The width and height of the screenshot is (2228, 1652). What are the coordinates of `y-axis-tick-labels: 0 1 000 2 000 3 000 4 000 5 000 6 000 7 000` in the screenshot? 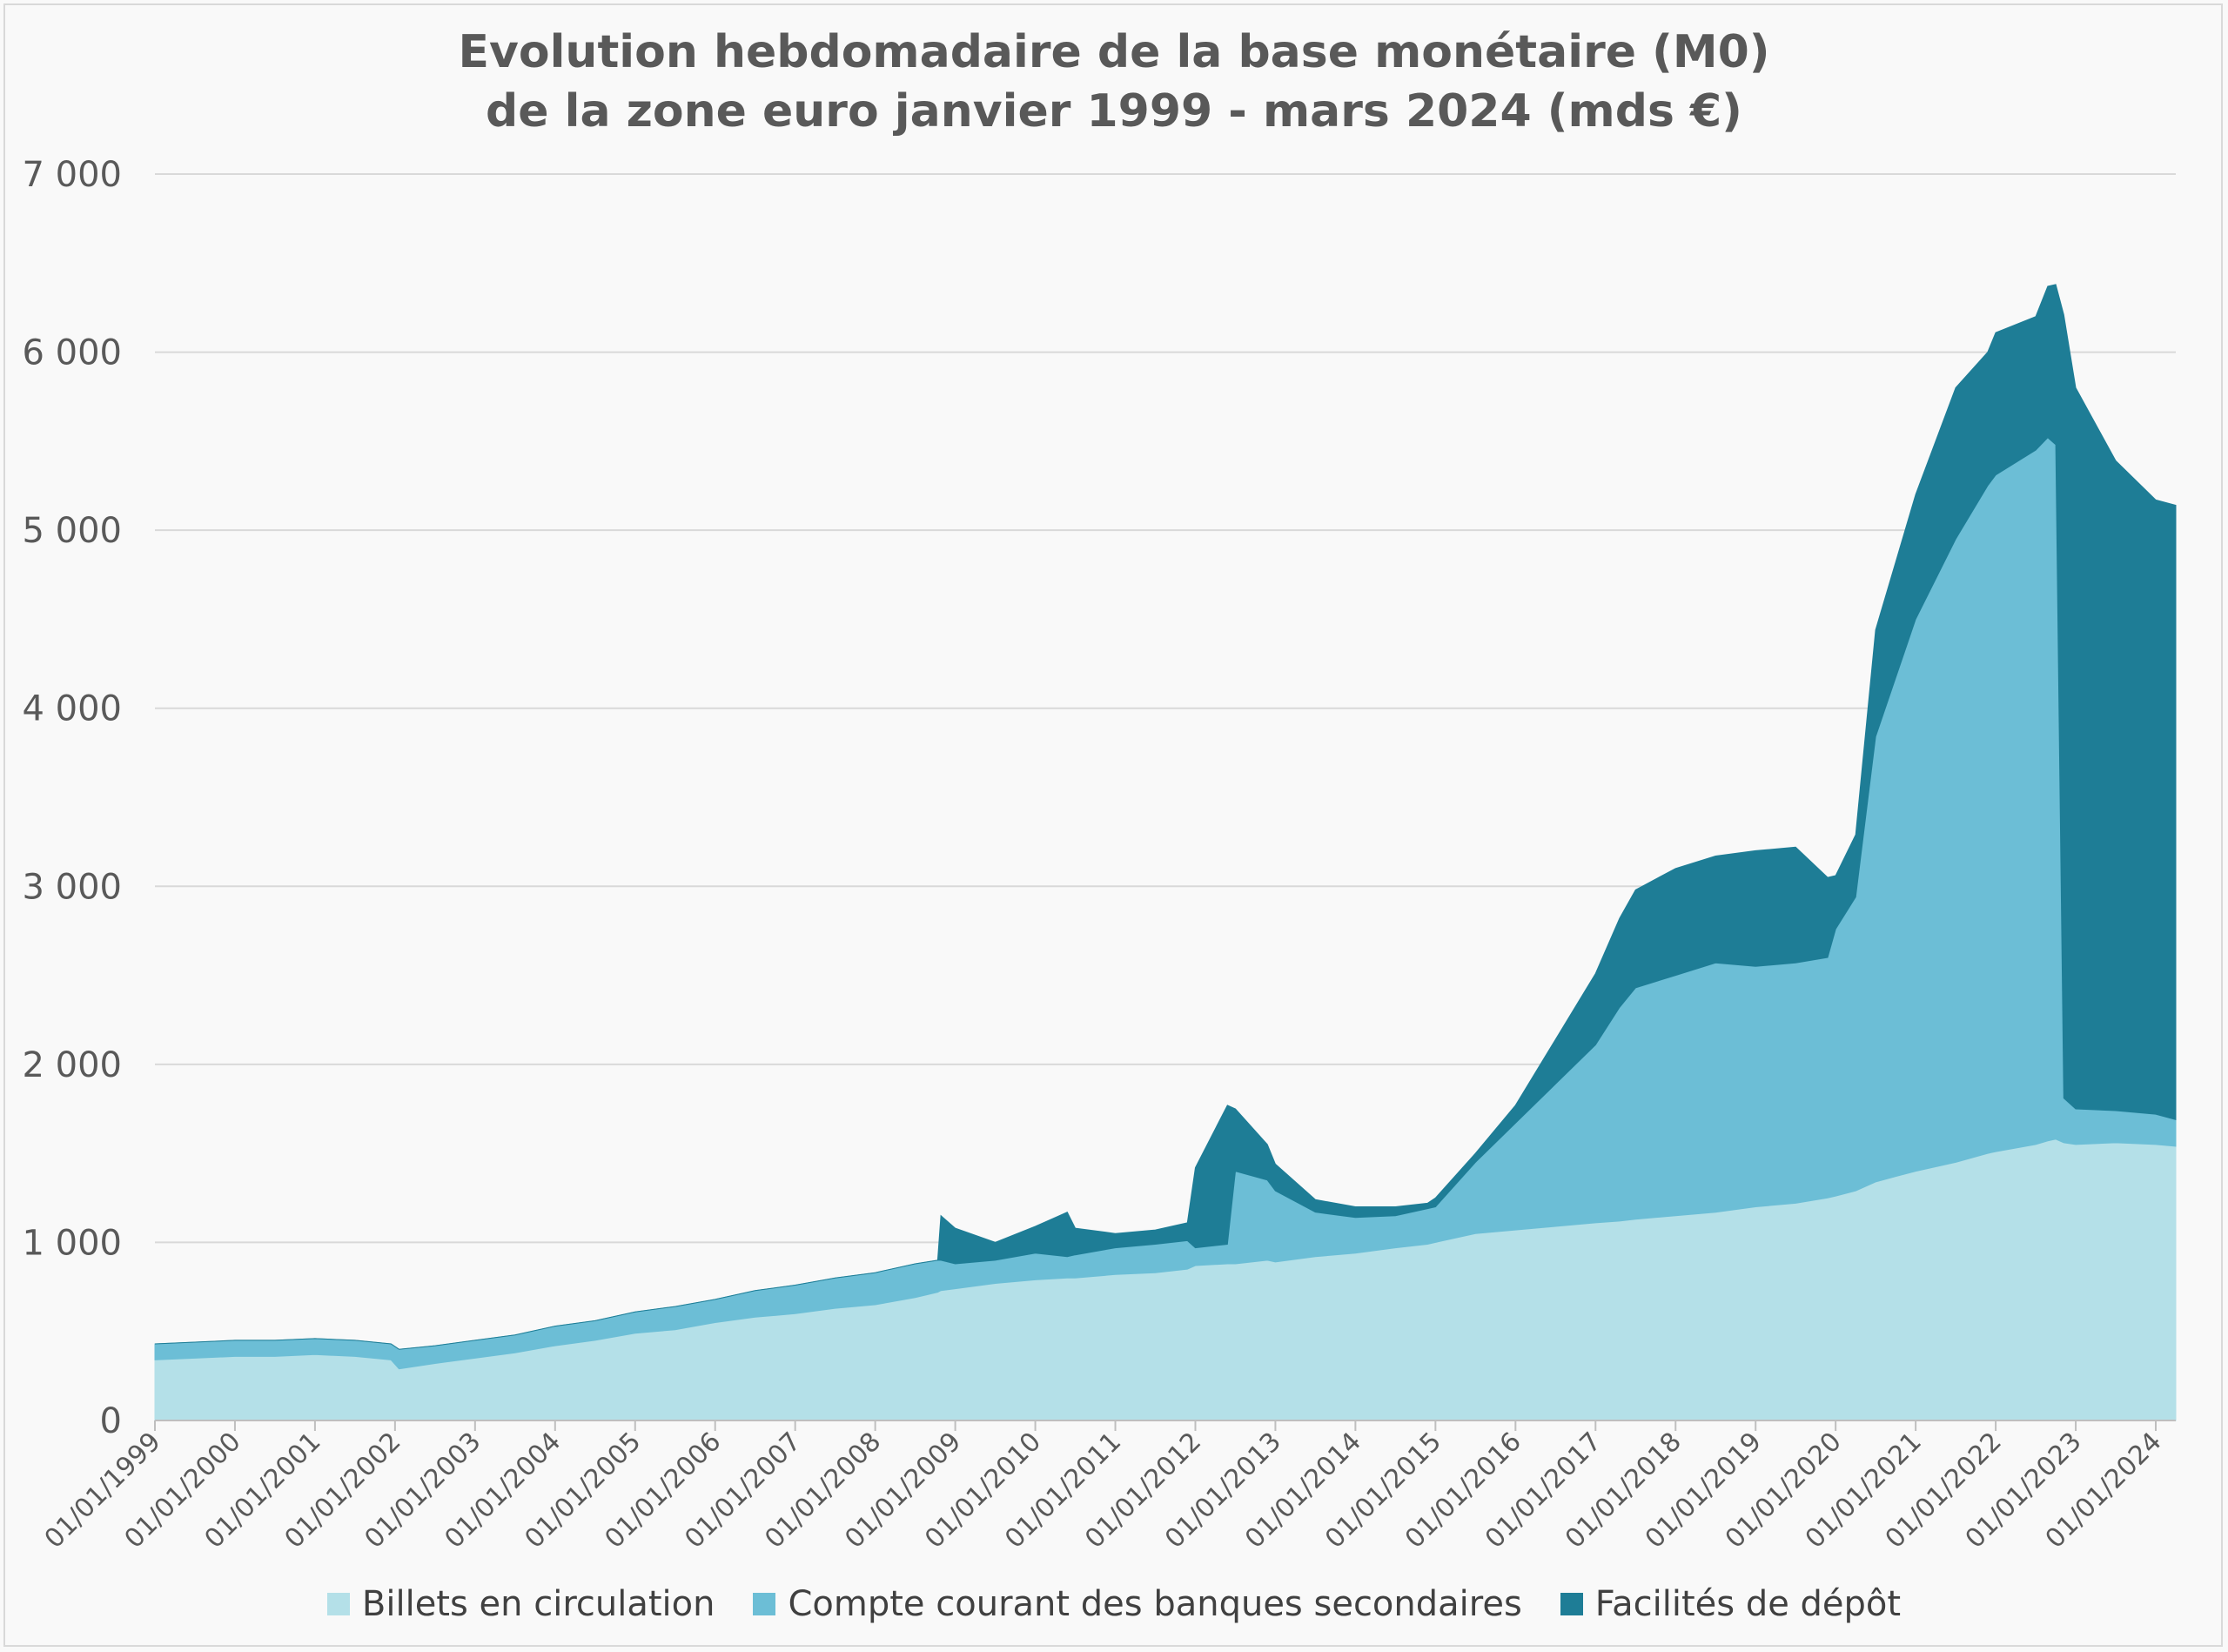 It's located at (72, 798).